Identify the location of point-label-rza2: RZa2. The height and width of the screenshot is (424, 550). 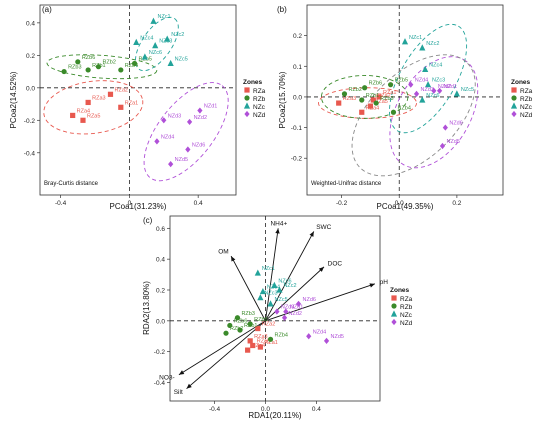
(120, 90).